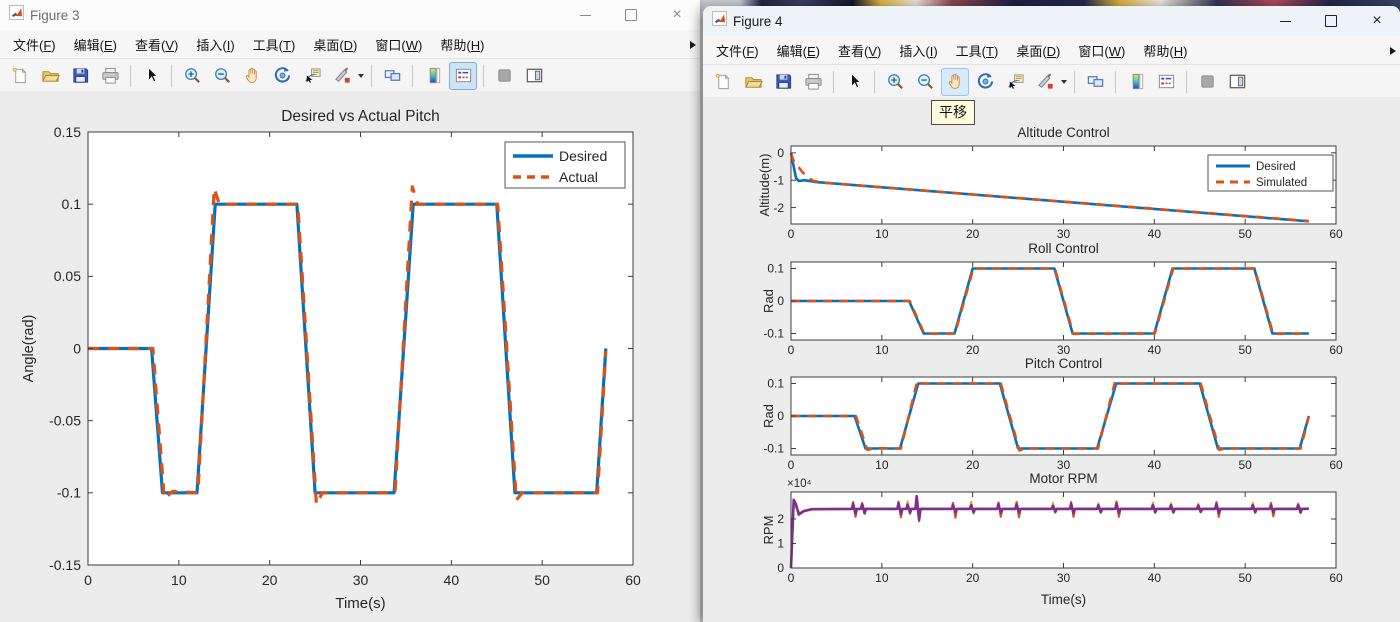 The image size is (1400, 622). I want to click on svg-text: -2, so click(778, 208).